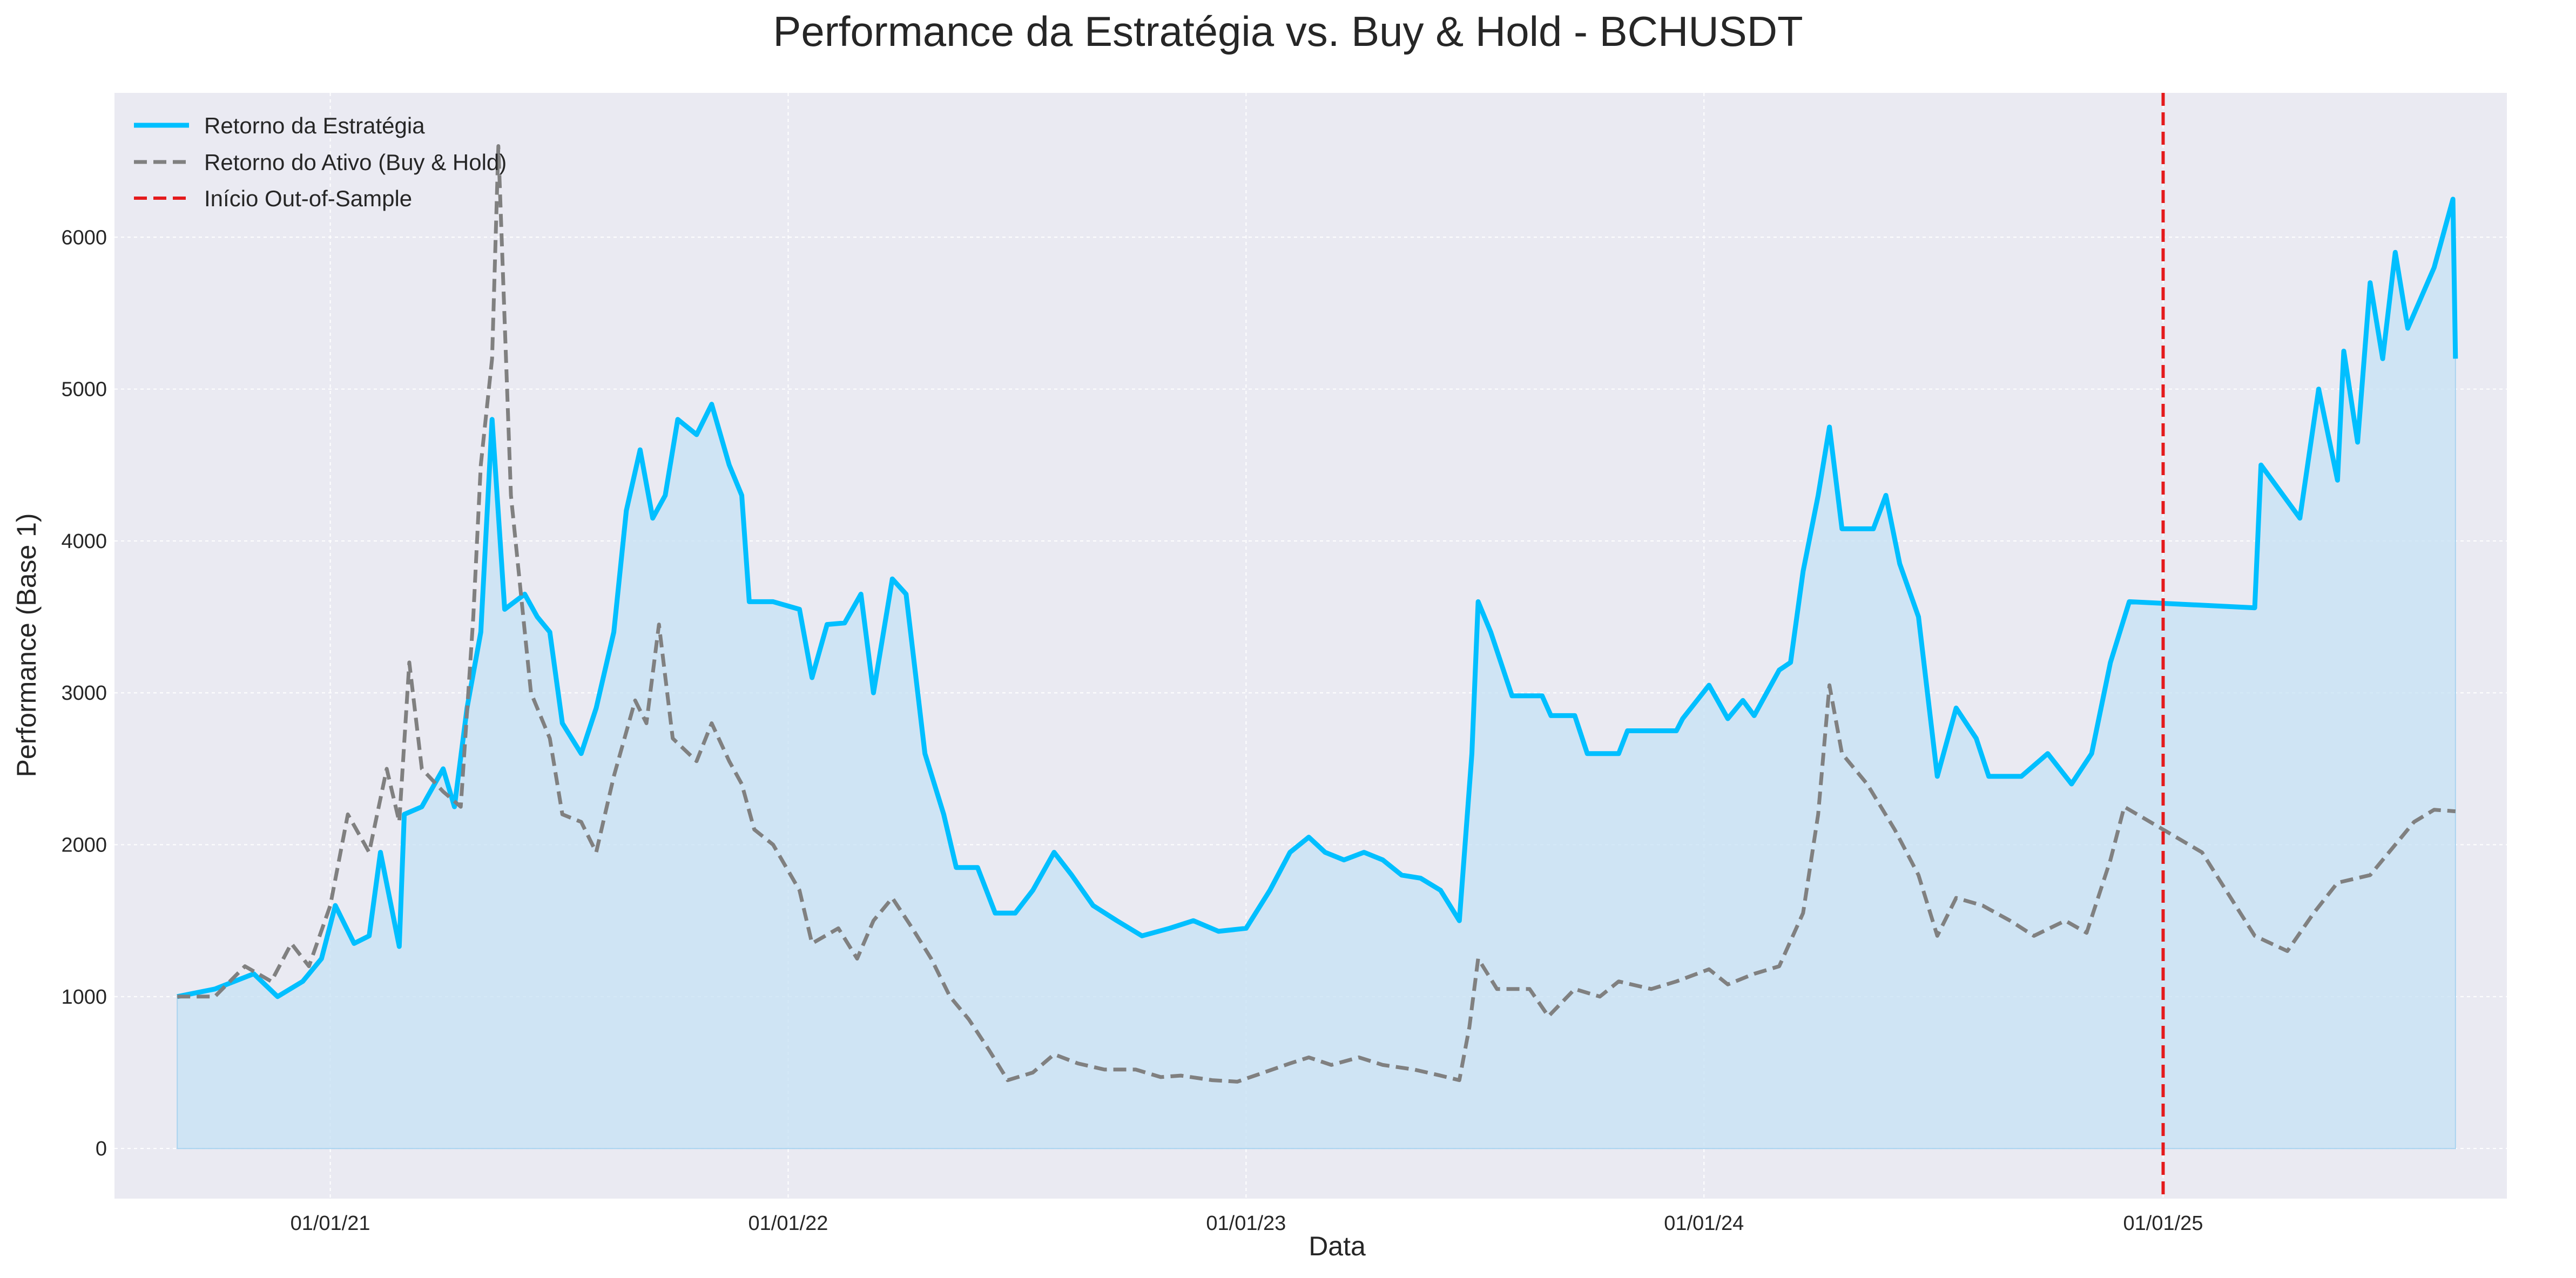  I want to click on x-tick-label: 01/01/21, so click(330, 1223).